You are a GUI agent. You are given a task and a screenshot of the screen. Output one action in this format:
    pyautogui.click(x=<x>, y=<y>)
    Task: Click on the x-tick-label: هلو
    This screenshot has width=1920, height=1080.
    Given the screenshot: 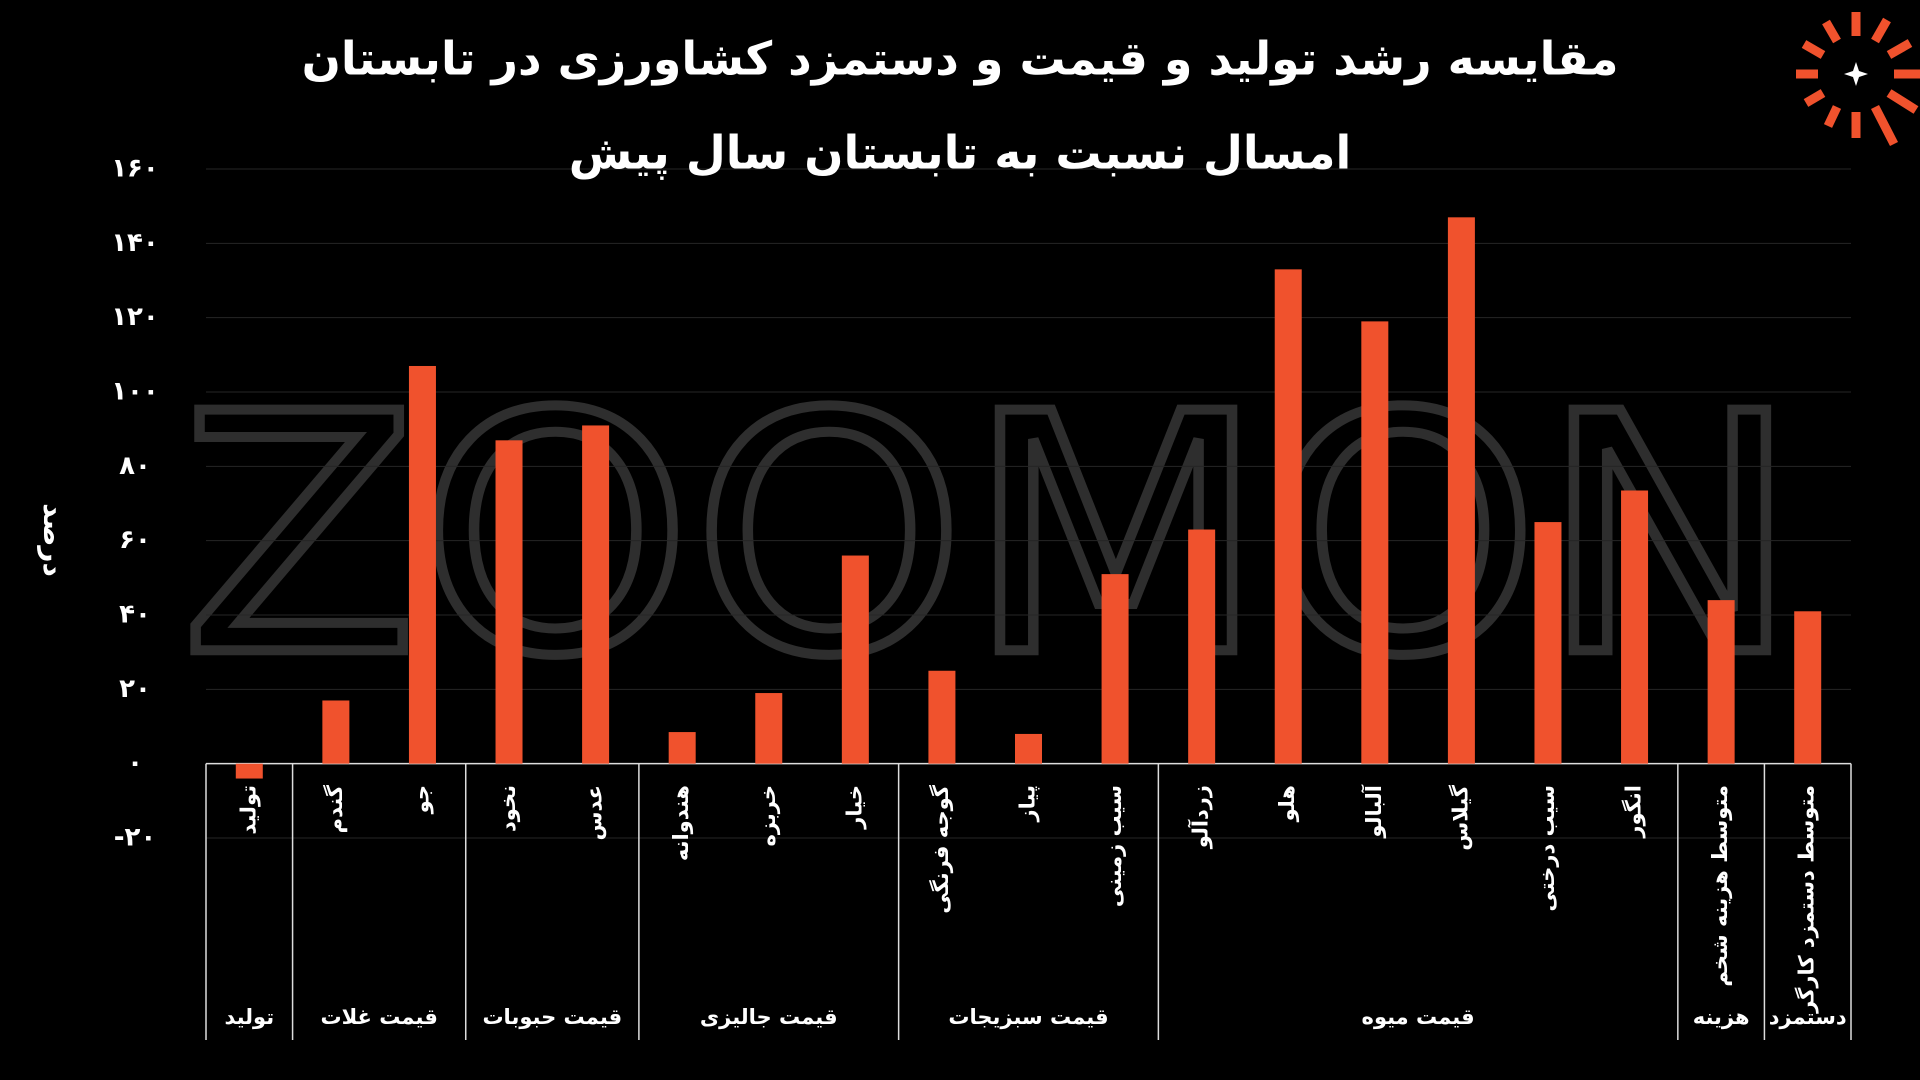 What is the action you would take?
    pyautogui.click(x=1287, y=803)
    